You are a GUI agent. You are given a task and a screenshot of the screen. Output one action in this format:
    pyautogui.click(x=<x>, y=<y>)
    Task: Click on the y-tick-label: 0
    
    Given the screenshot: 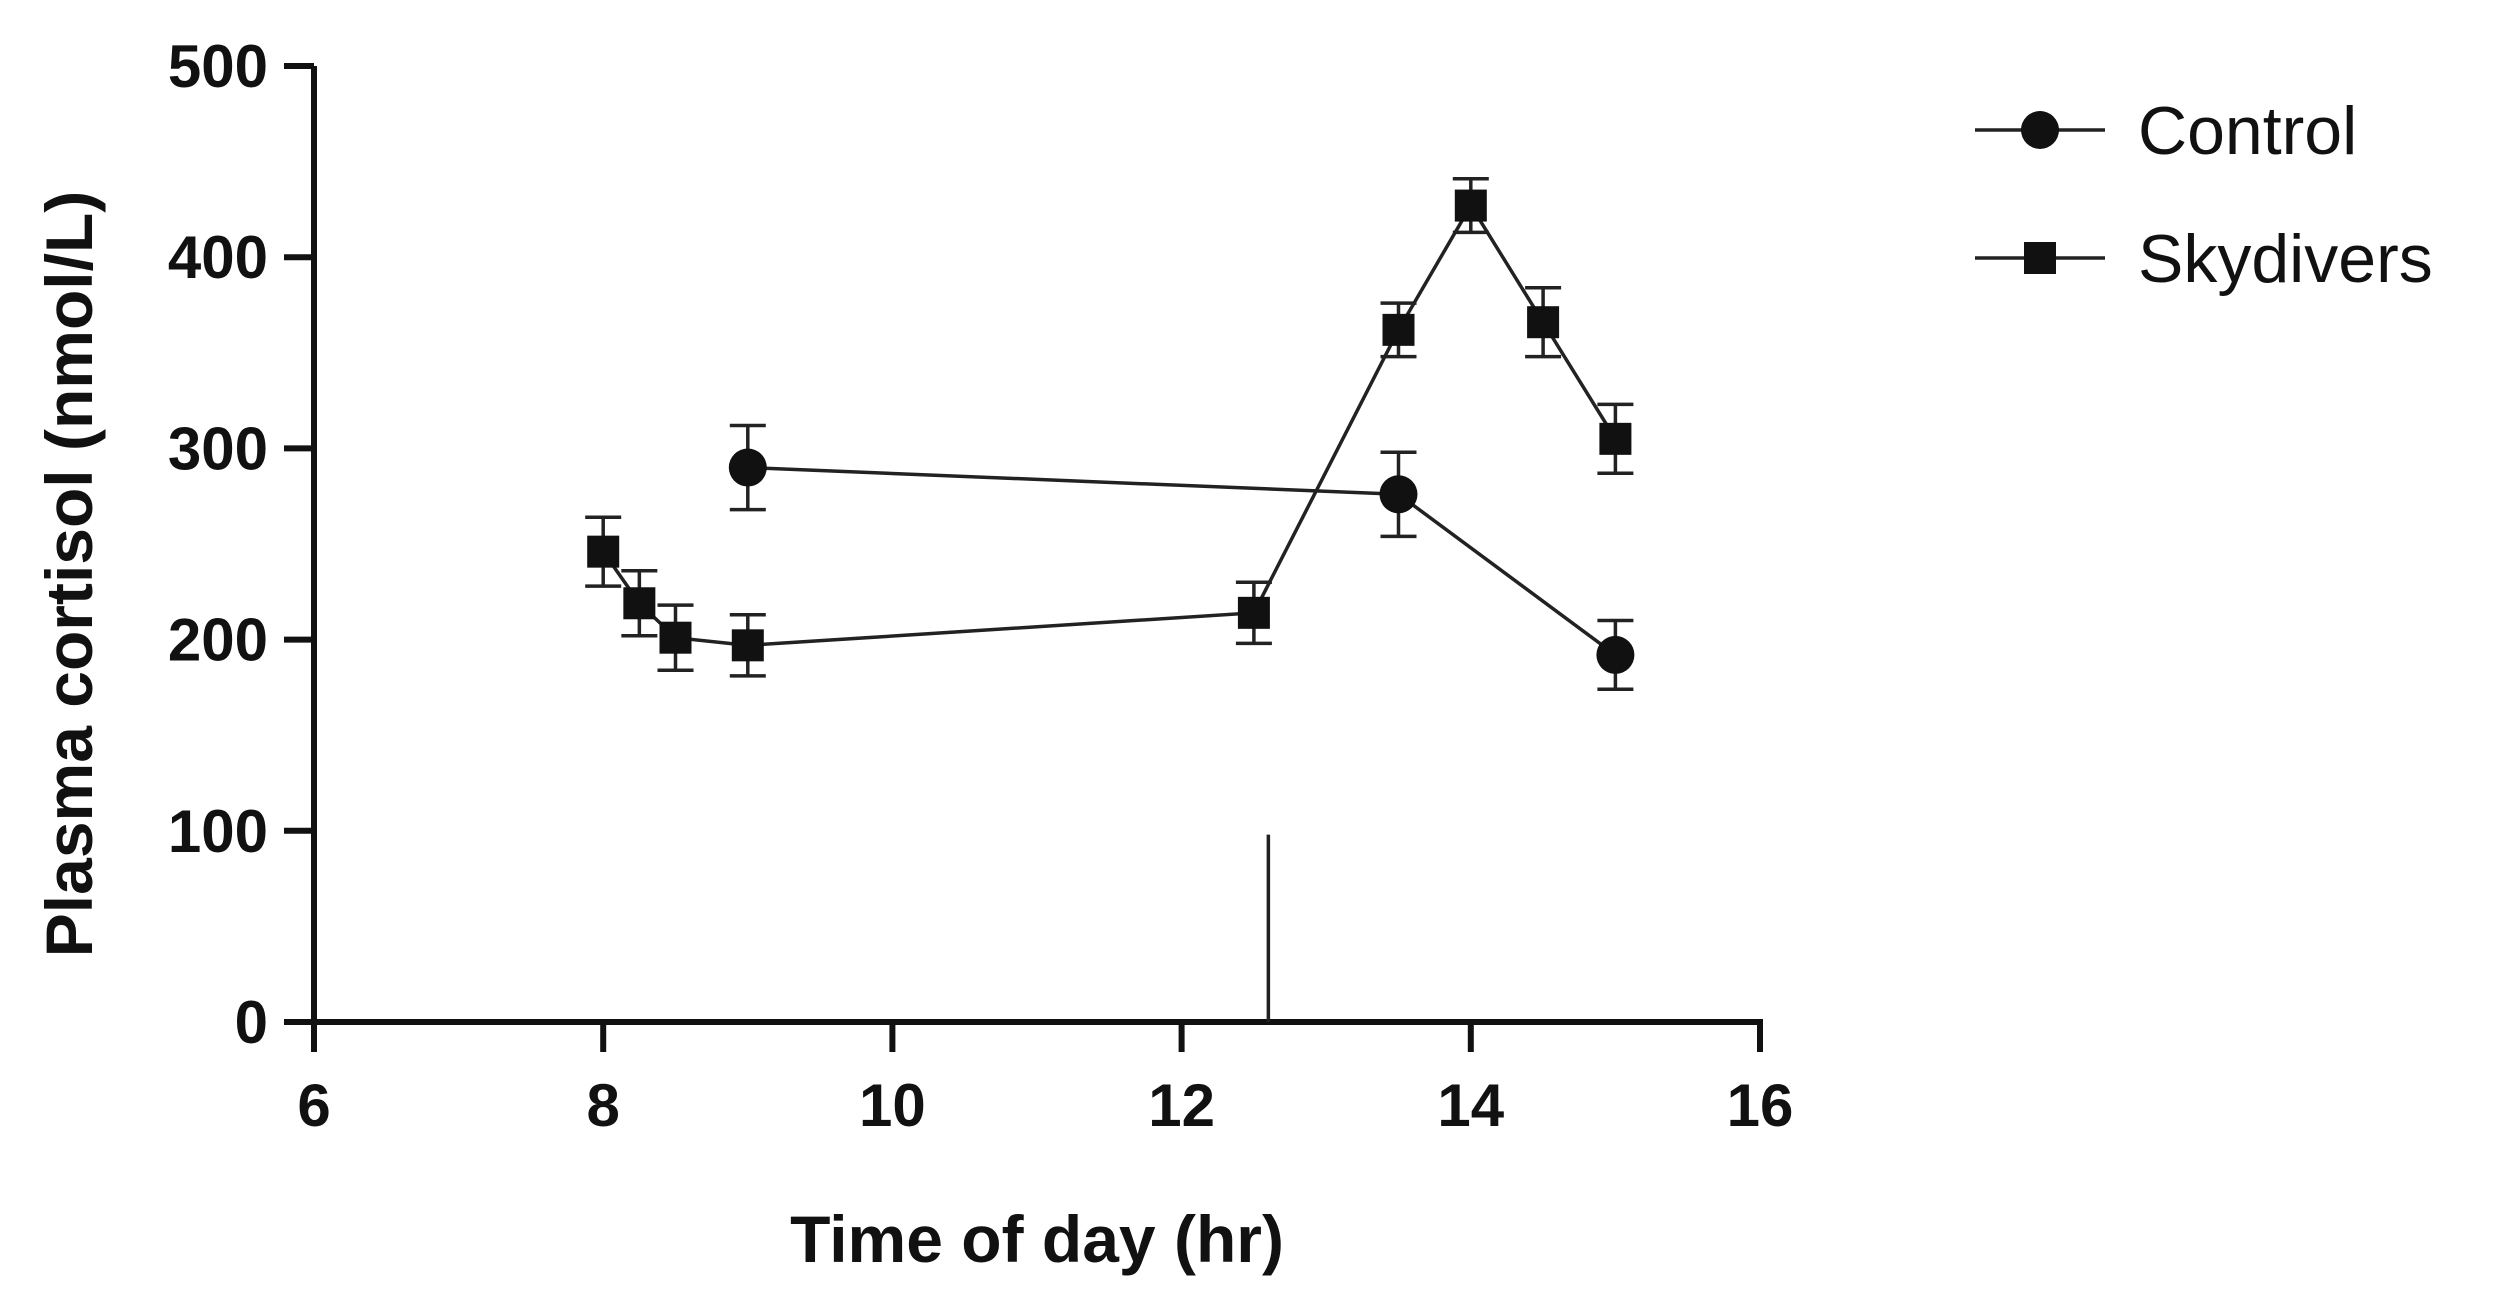 What is the action you would take?
    pyautogui.click(x=251, y=1022)
    